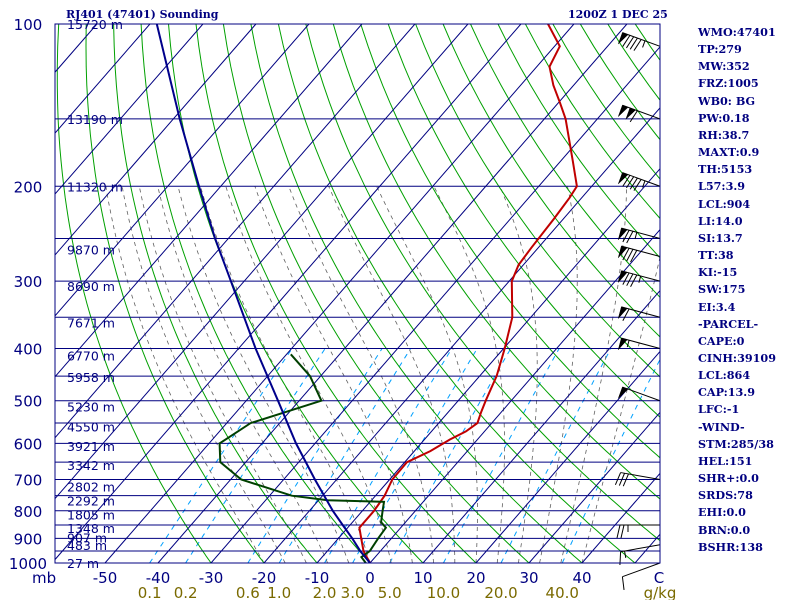  Describe the element at coordinates (725, 169) in the screenshot. I see `index-entry: TH:5153` at that location.